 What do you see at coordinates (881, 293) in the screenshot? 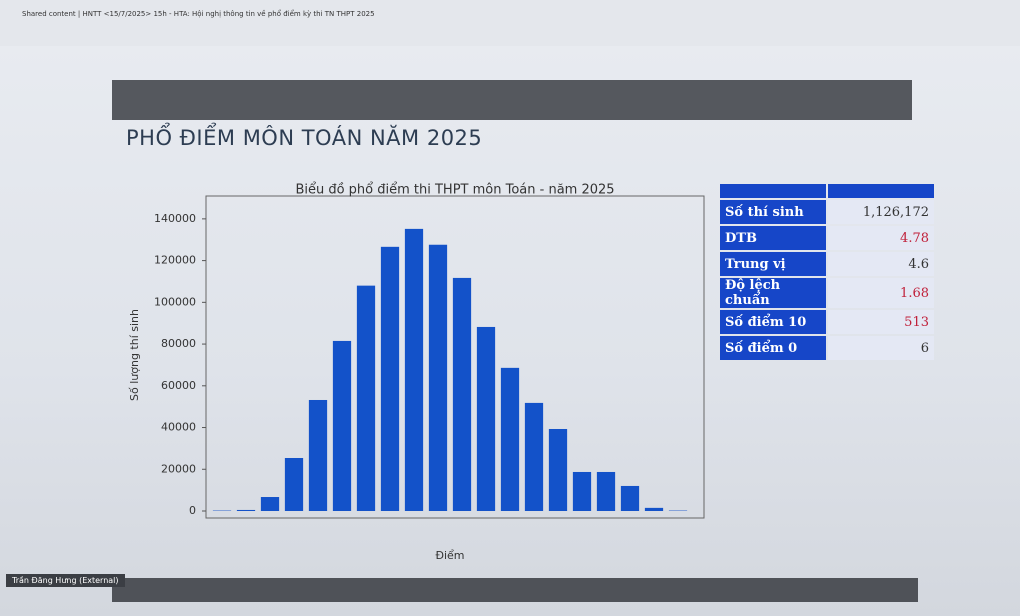
I see `stat-value: 1.68` at bounding box center [881, 293].